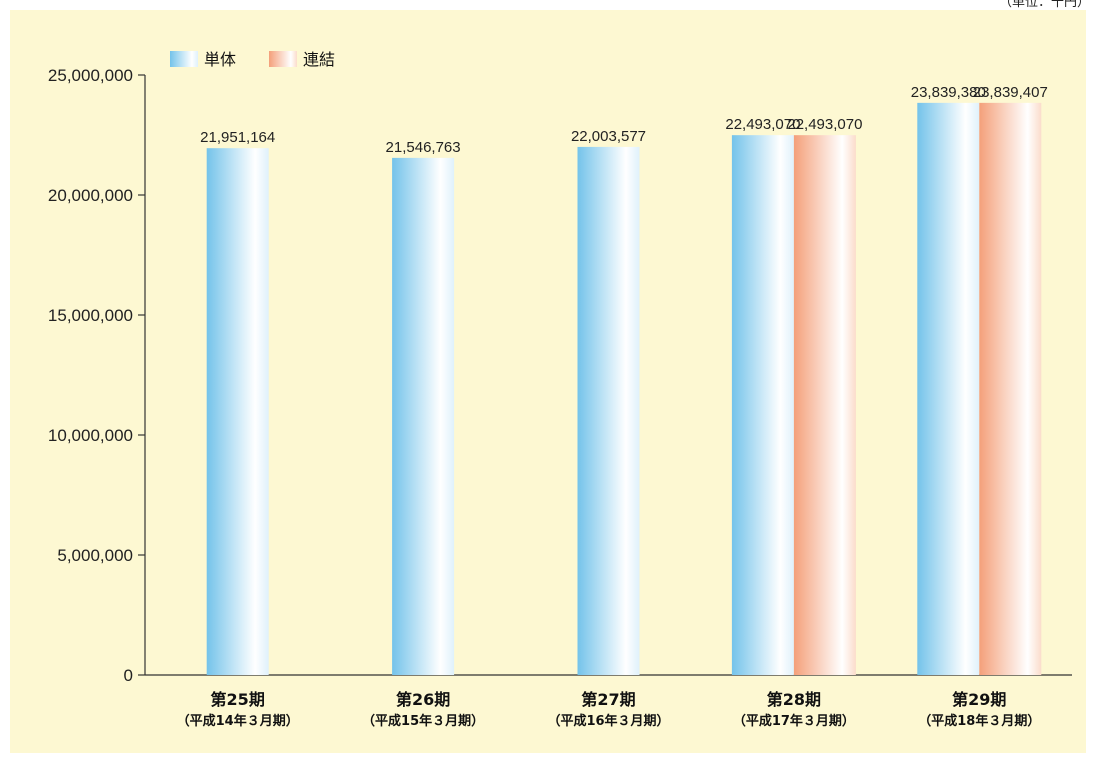 This screenshot has height=758, width=1096. I want to click on y-tick-label: 5,000,000, so click(95, 555).